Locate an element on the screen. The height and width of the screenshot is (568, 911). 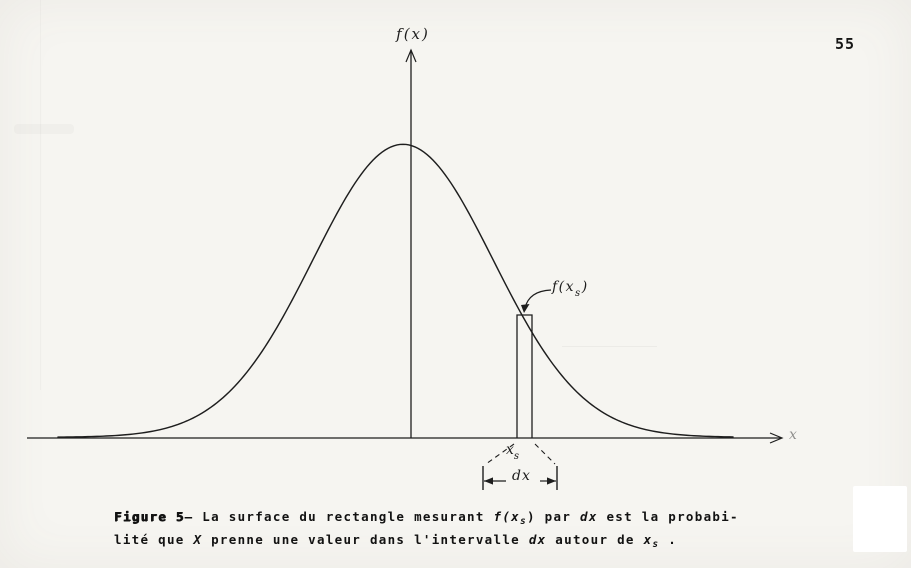
point-value-label: f(xs) is located at coordinates (570, 289).